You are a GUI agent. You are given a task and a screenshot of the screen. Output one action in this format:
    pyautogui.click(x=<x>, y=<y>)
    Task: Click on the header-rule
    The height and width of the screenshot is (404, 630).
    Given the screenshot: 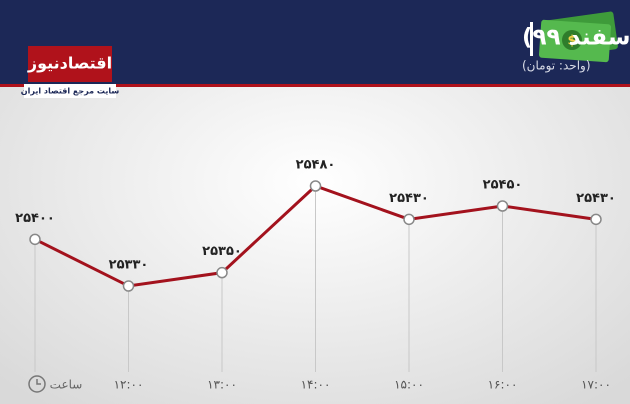 What is the action you would take?
    pyautogui.click(x=315, y=85)
    